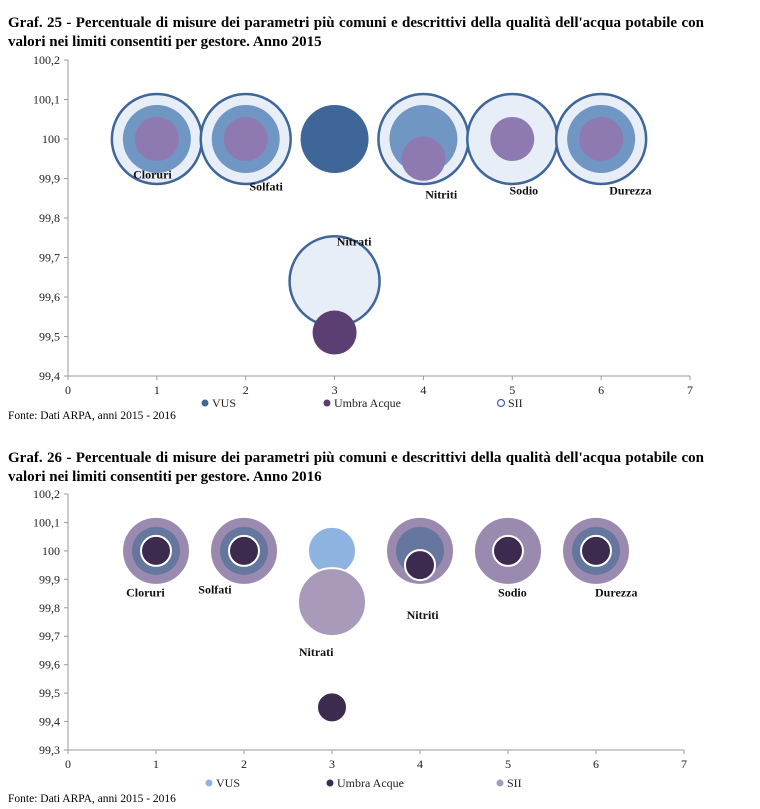  What do you see at coordinates (332, 602) in the screenshot?
I see `bubble-sii` at bounding box center [332, 602].